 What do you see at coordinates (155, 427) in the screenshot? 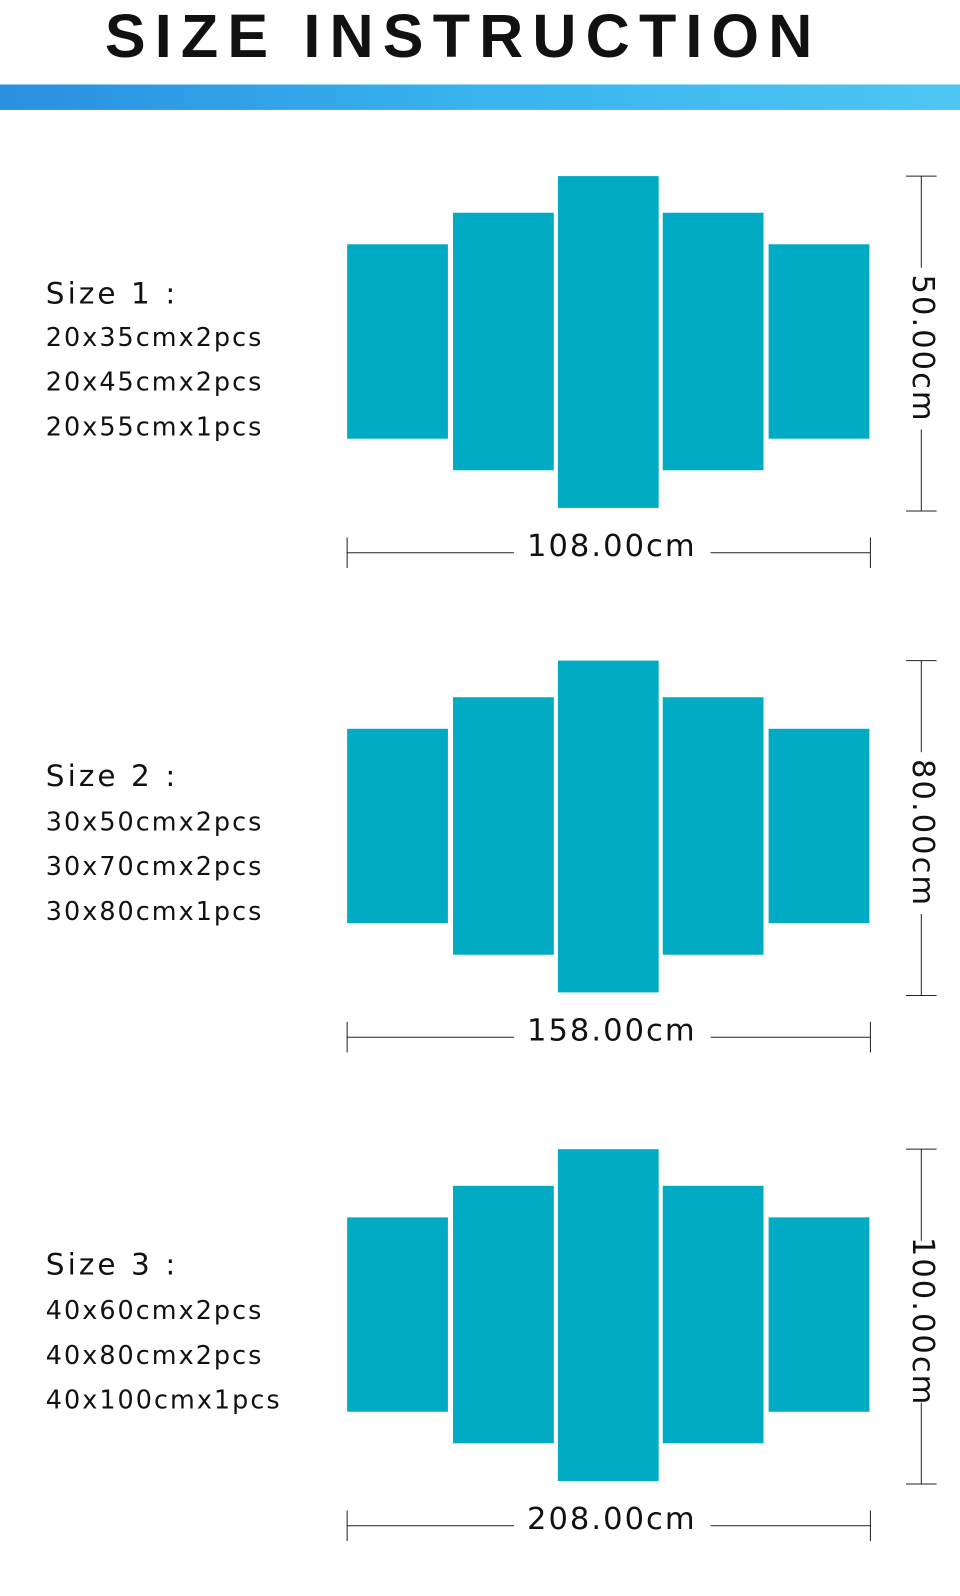
I see `size-line: 20x55cmx1pcs` at bounding box center [155, 427].